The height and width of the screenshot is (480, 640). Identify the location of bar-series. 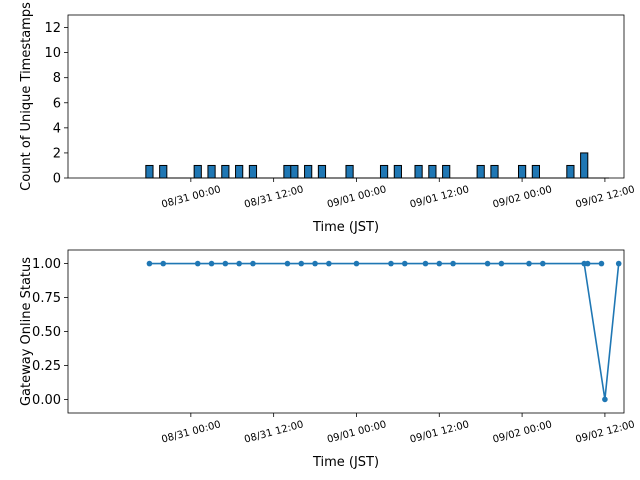
(377, 165).